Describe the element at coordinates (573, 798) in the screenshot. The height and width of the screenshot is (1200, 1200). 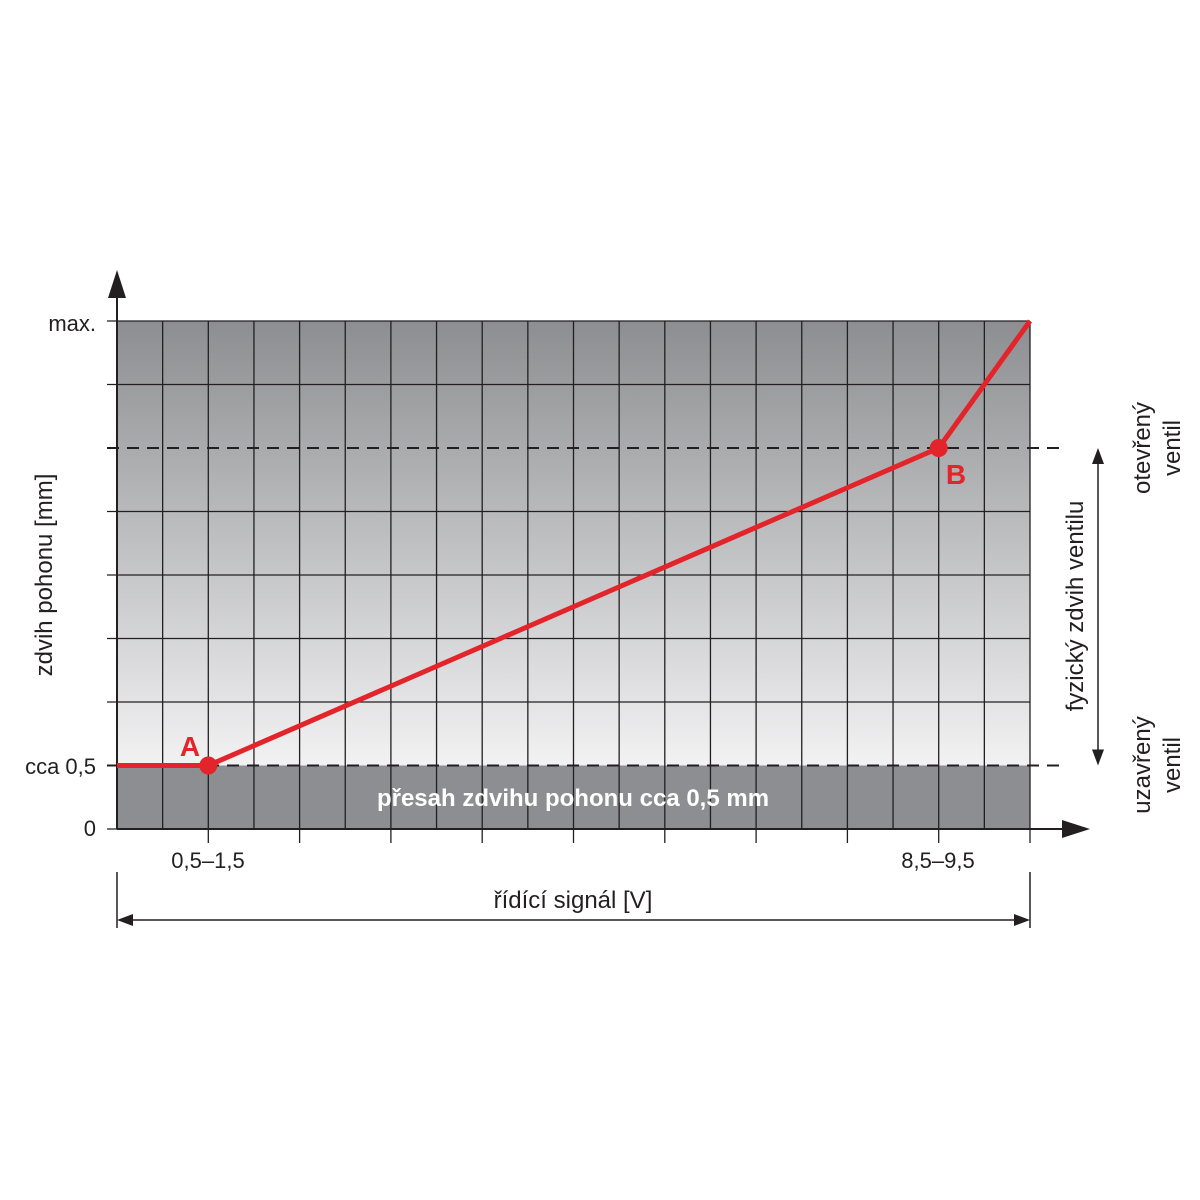
I see `overlap-band-label: přesah zdvihu pohonu cca 0,5 mm` at that location.